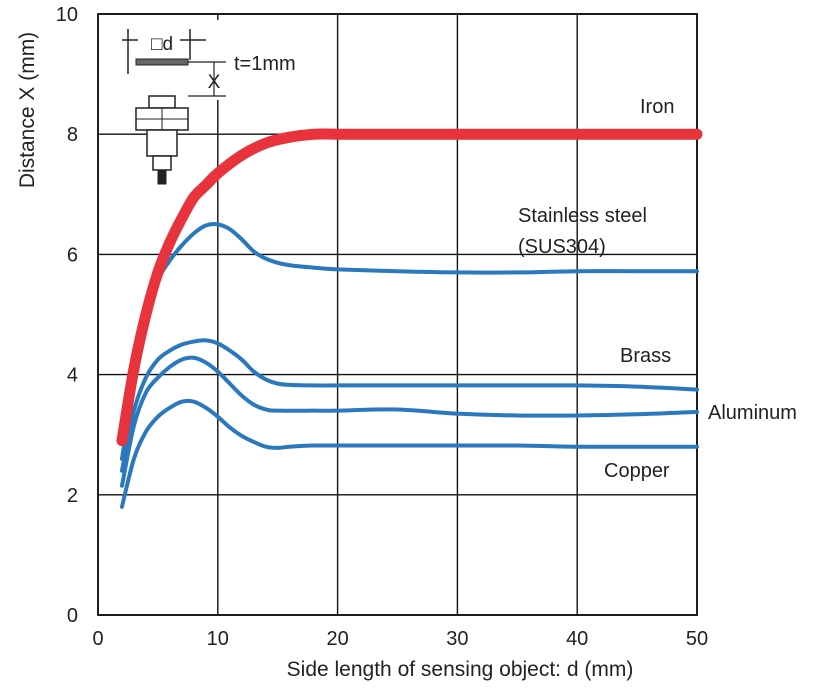  Describe the element at coordinates (457, 639) in the screenshot. I see `x-tick-label-30: 30` at that location.